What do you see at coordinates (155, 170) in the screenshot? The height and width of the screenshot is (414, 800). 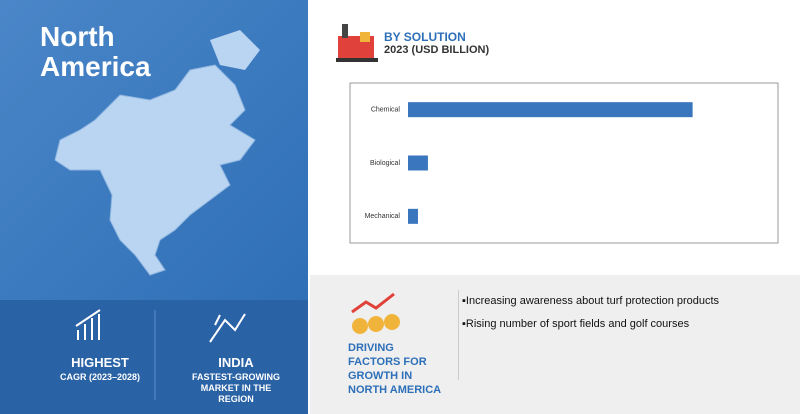 I see `continent-shape` at bounding box center [155, 170].